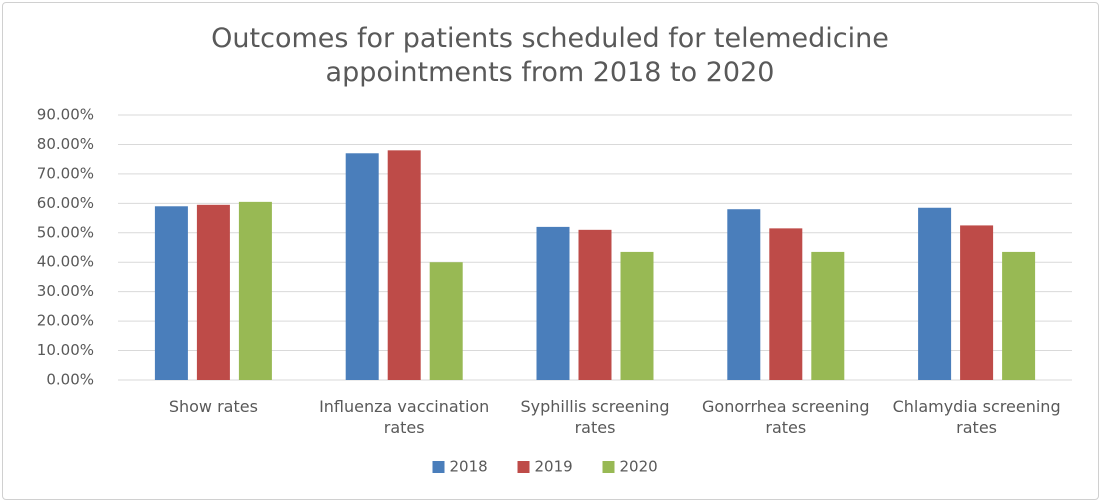 The height and width of the screenshot is (502, 1101). I want to click on x-tick-label: Gonorrhea screening rates, so click(786, 417).